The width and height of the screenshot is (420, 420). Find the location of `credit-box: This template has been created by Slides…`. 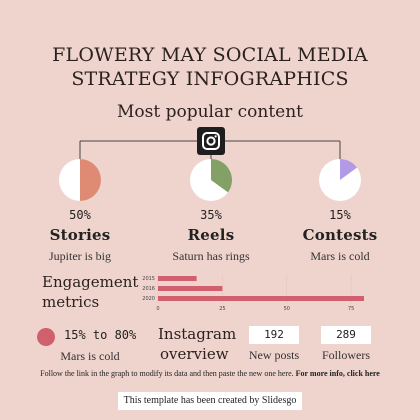

credit-box: This template has been created by Slides… is located at coordinates (210, 401).